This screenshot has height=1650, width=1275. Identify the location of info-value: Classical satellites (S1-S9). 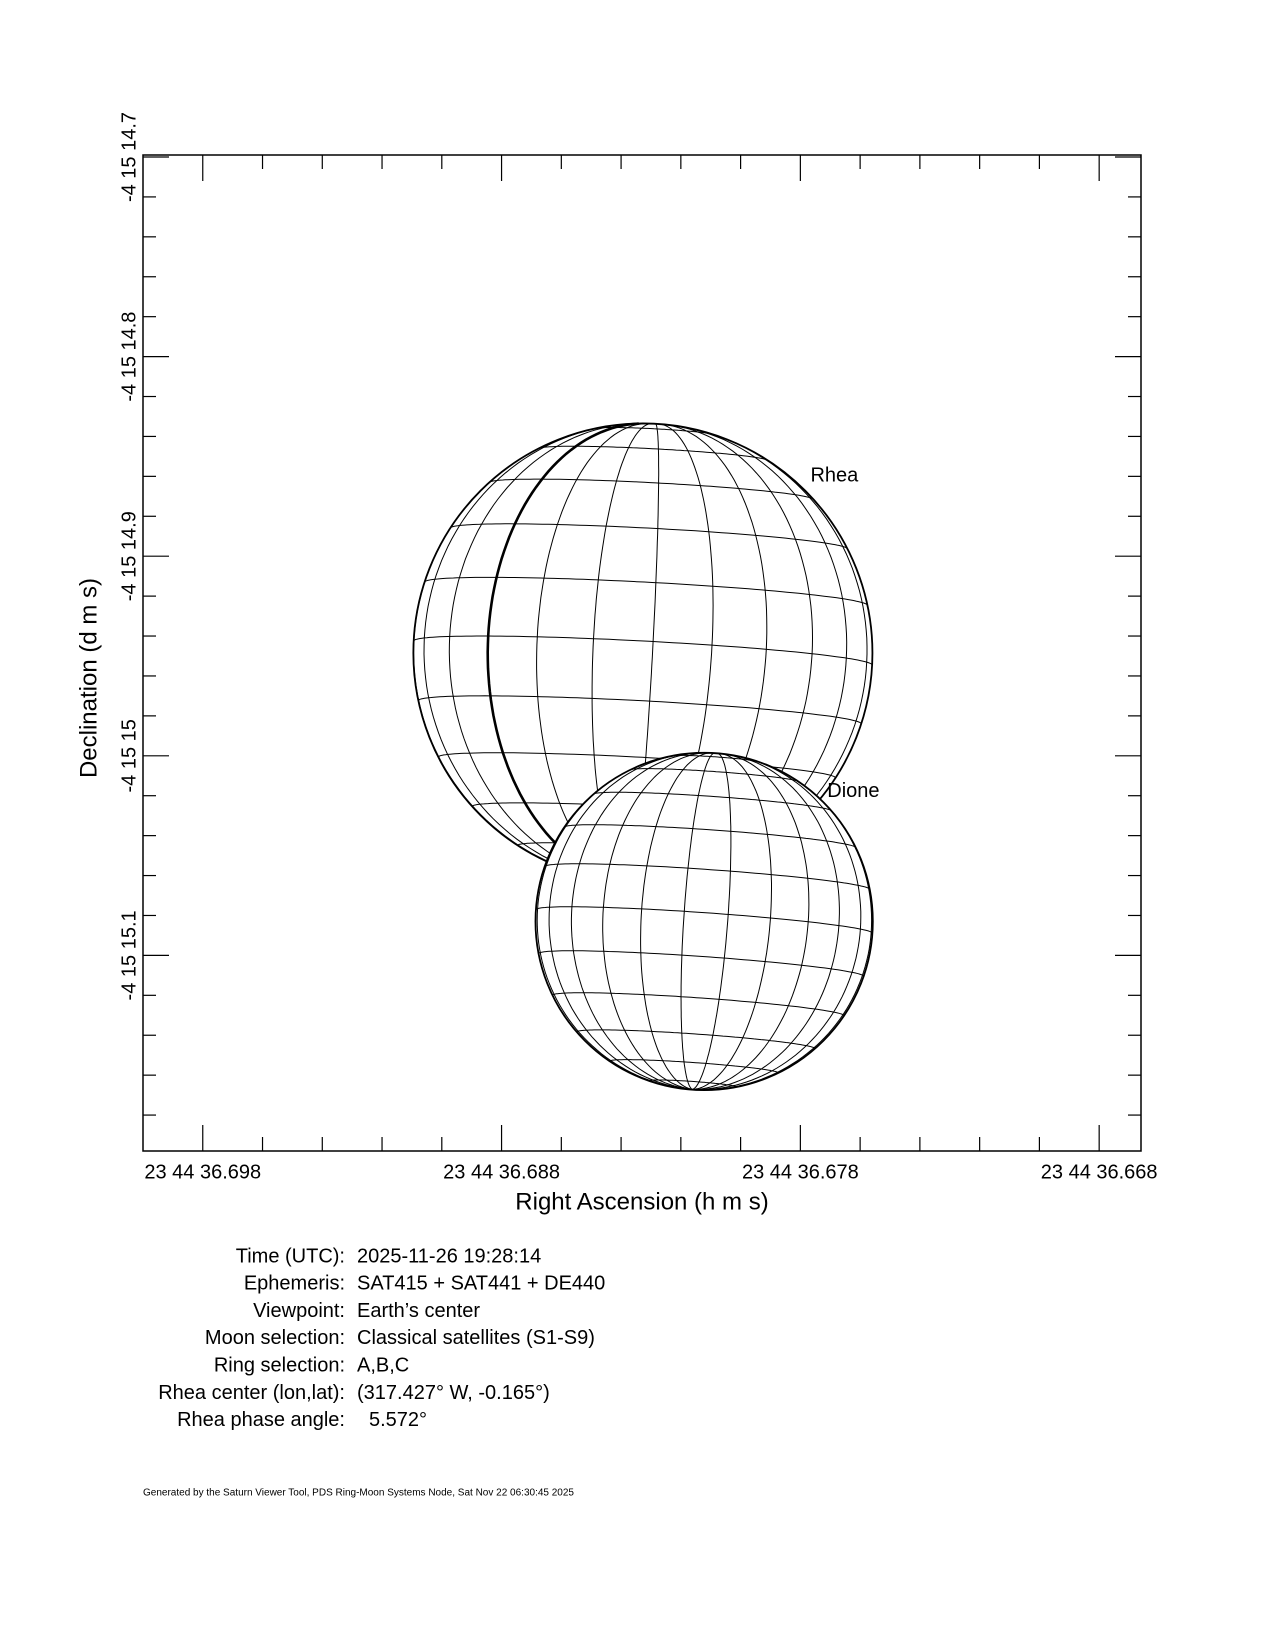
(476, 1338).